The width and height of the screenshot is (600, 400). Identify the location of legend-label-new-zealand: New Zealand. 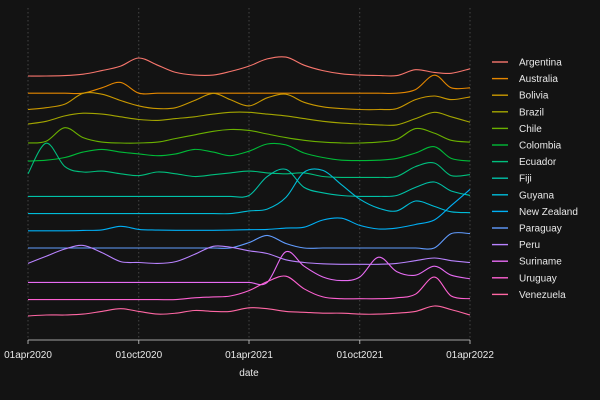
(548, 212).